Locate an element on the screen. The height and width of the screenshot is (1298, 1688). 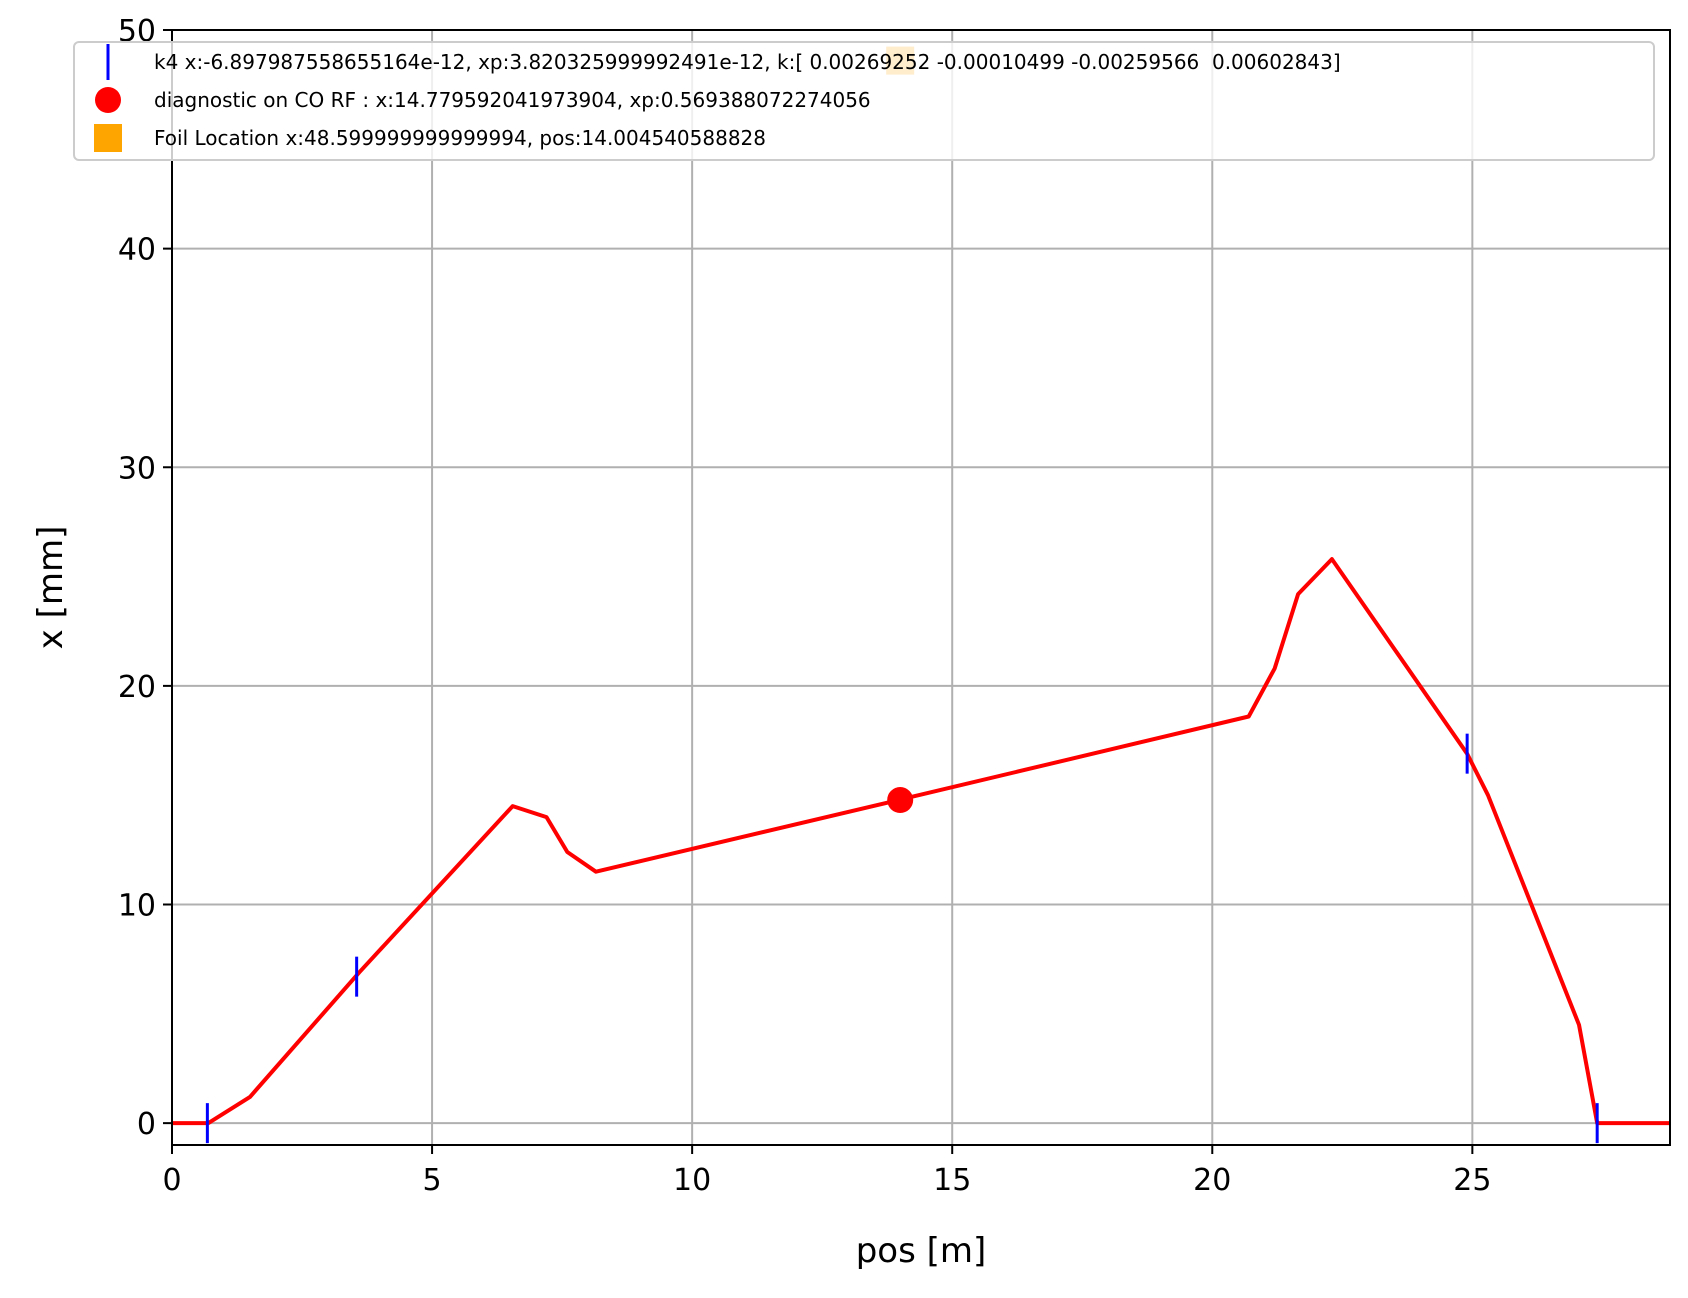
x-tick-label: 15 is located at coordinates (952, 1180).